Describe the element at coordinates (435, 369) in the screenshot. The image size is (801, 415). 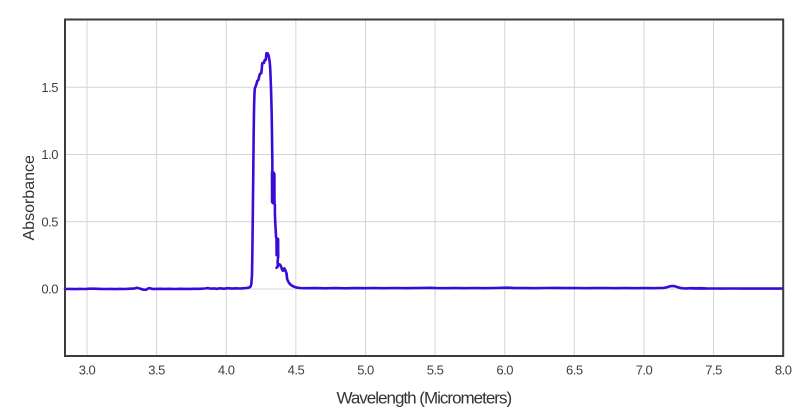
I see `svg-text: 5.5` at that location.